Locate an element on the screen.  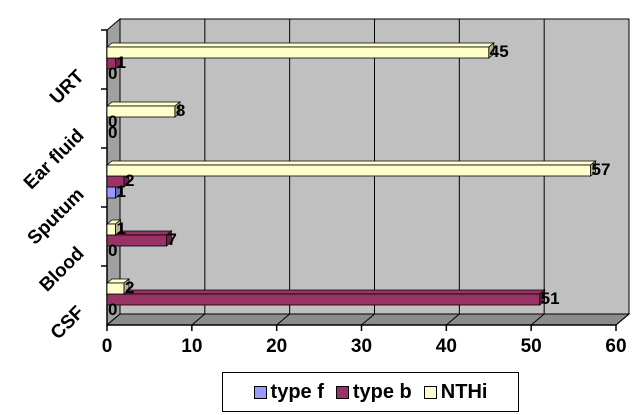
data-label: 7 is located at coordinates (171, 239).